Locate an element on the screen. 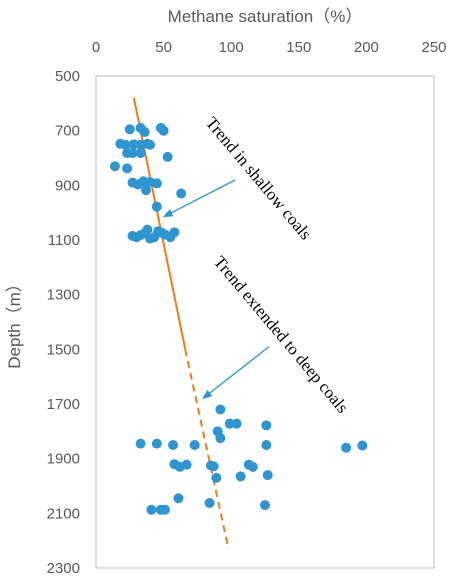 The height and width of the screenshot is (578, 457). y-tick-label: 1900 is located at coordinates (63, 459).